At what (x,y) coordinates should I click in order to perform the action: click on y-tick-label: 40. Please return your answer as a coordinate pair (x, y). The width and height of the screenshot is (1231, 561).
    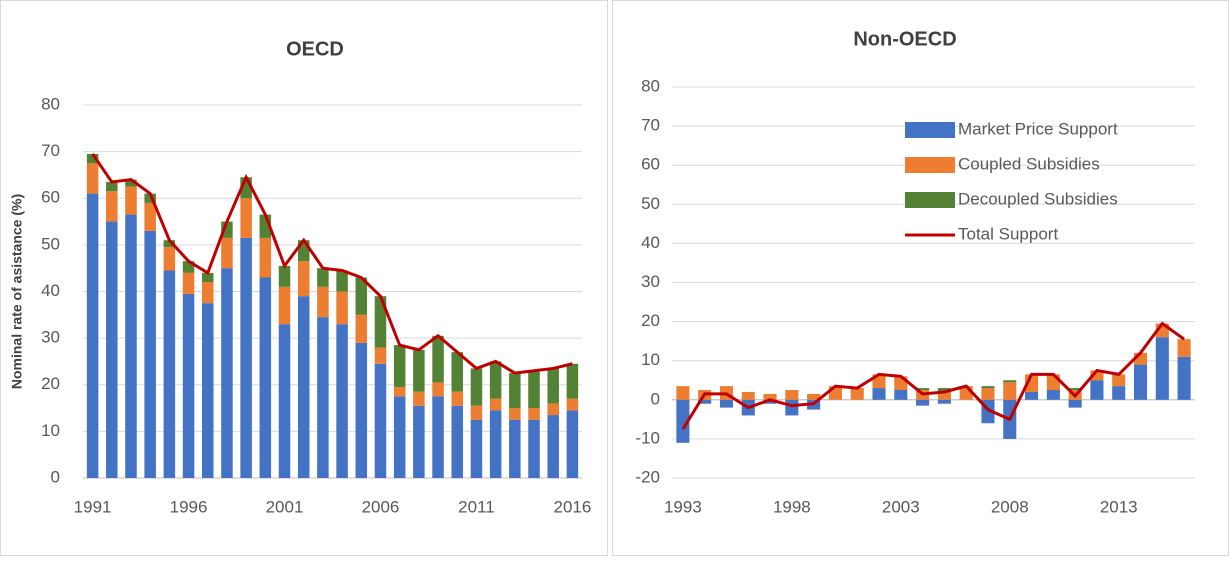
    Looking at the image, I should click on (650, 242).